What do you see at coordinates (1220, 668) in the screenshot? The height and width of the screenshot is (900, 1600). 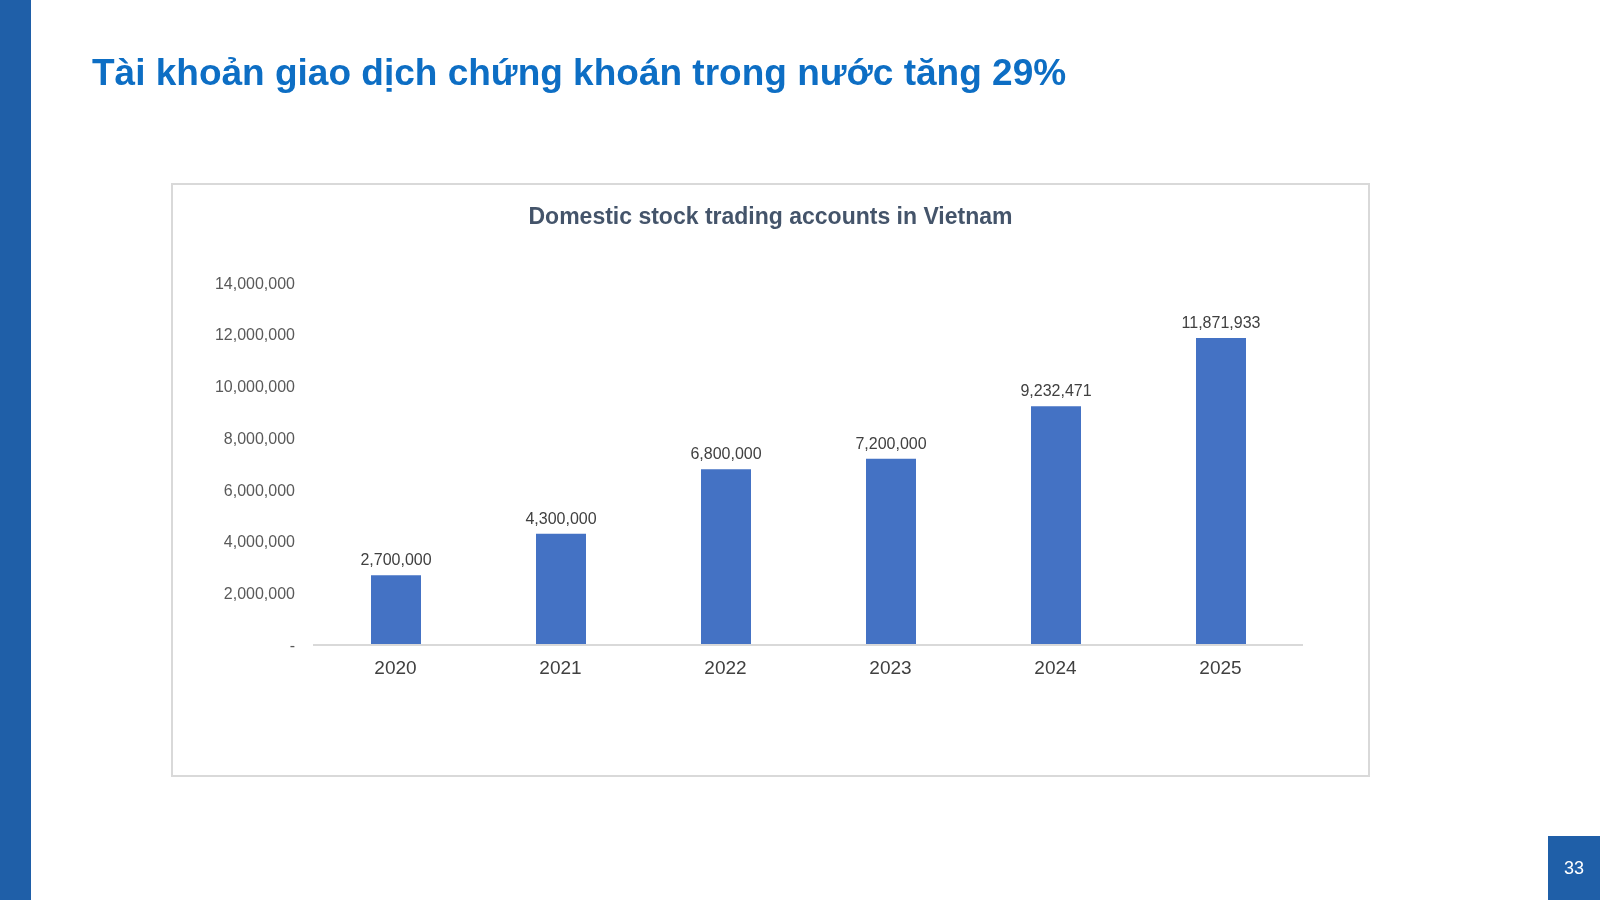 I see `x-tick-label: 2025` at bounding box center [1220, 668].